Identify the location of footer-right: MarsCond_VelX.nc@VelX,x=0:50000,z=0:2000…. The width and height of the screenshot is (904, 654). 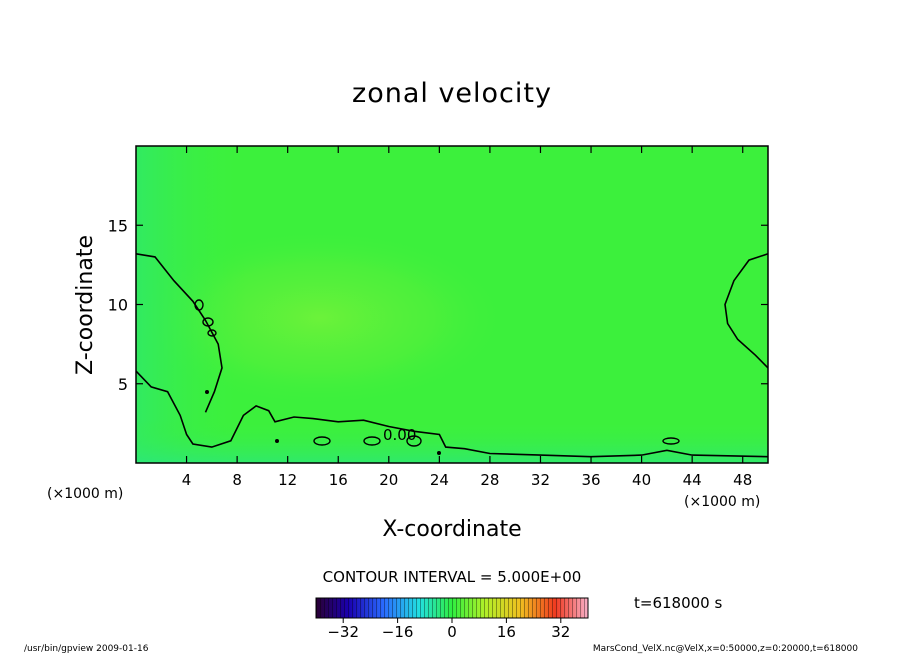
(725, 649).